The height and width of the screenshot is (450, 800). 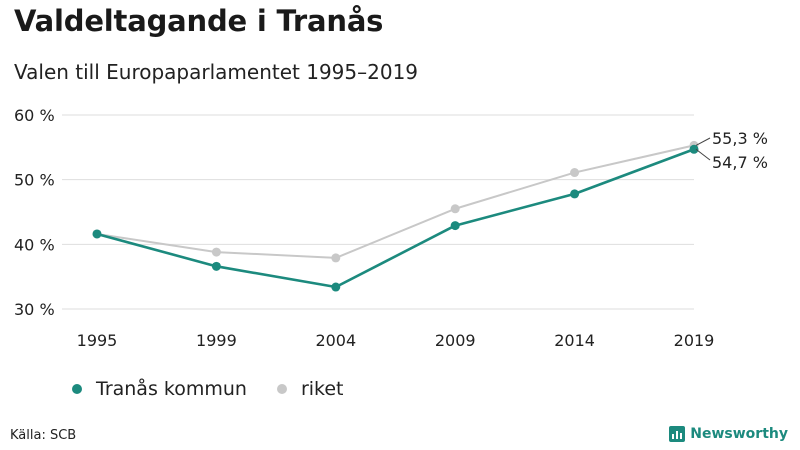 What do you see at coordinates (171, 389) in the screenshot?
I see `legend-label-kommun: Tranås kommun` at bounding box center [171, 389].